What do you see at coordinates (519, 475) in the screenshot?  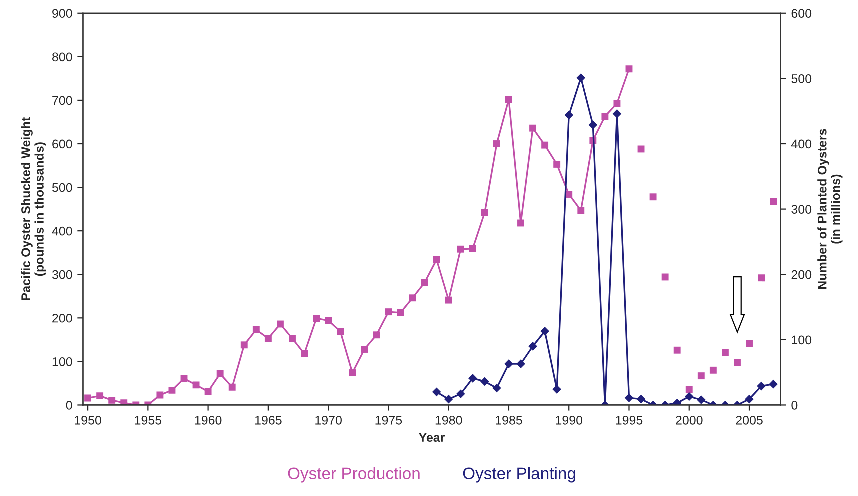 I see `text: Oyster Planting` at bounding box center [519, 475].